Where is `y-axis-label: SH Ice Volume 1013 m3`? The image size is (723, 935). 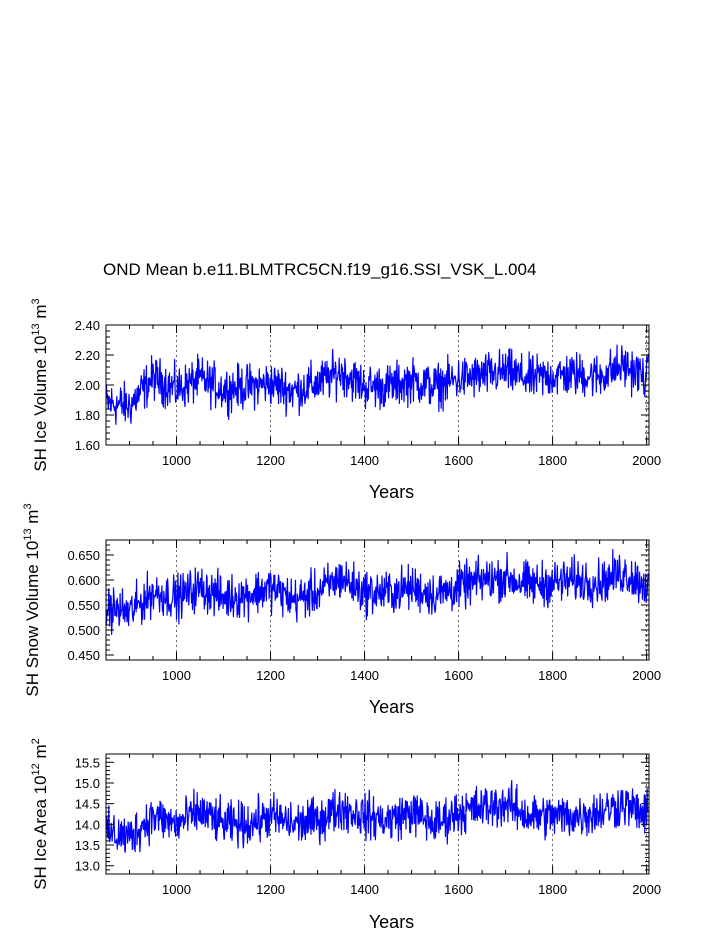
y-axis-label: SH Ice Volume 1013 m3 is located at coordinates (40, 384).